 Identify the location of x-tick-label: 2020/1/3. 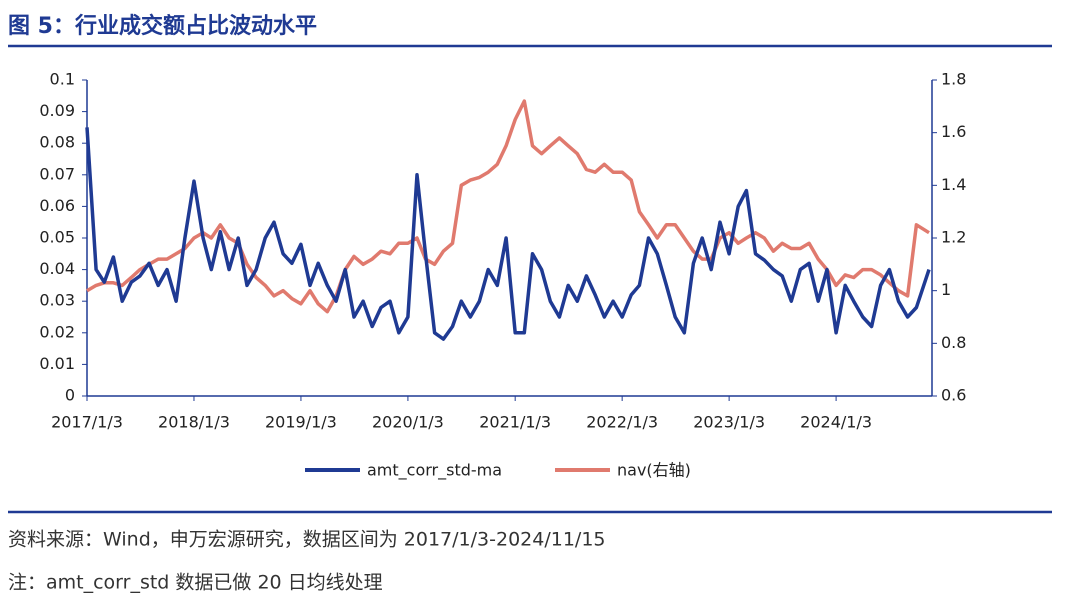
(408, 422).